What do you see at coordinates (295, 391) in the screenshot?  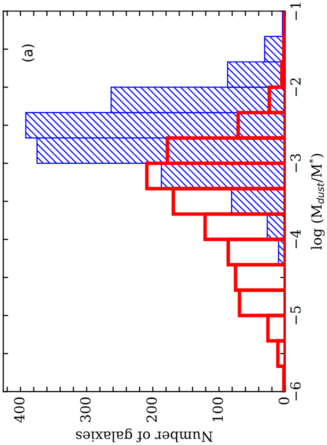 I see `y-tick-label: −6` at bounding box center [295, 391].